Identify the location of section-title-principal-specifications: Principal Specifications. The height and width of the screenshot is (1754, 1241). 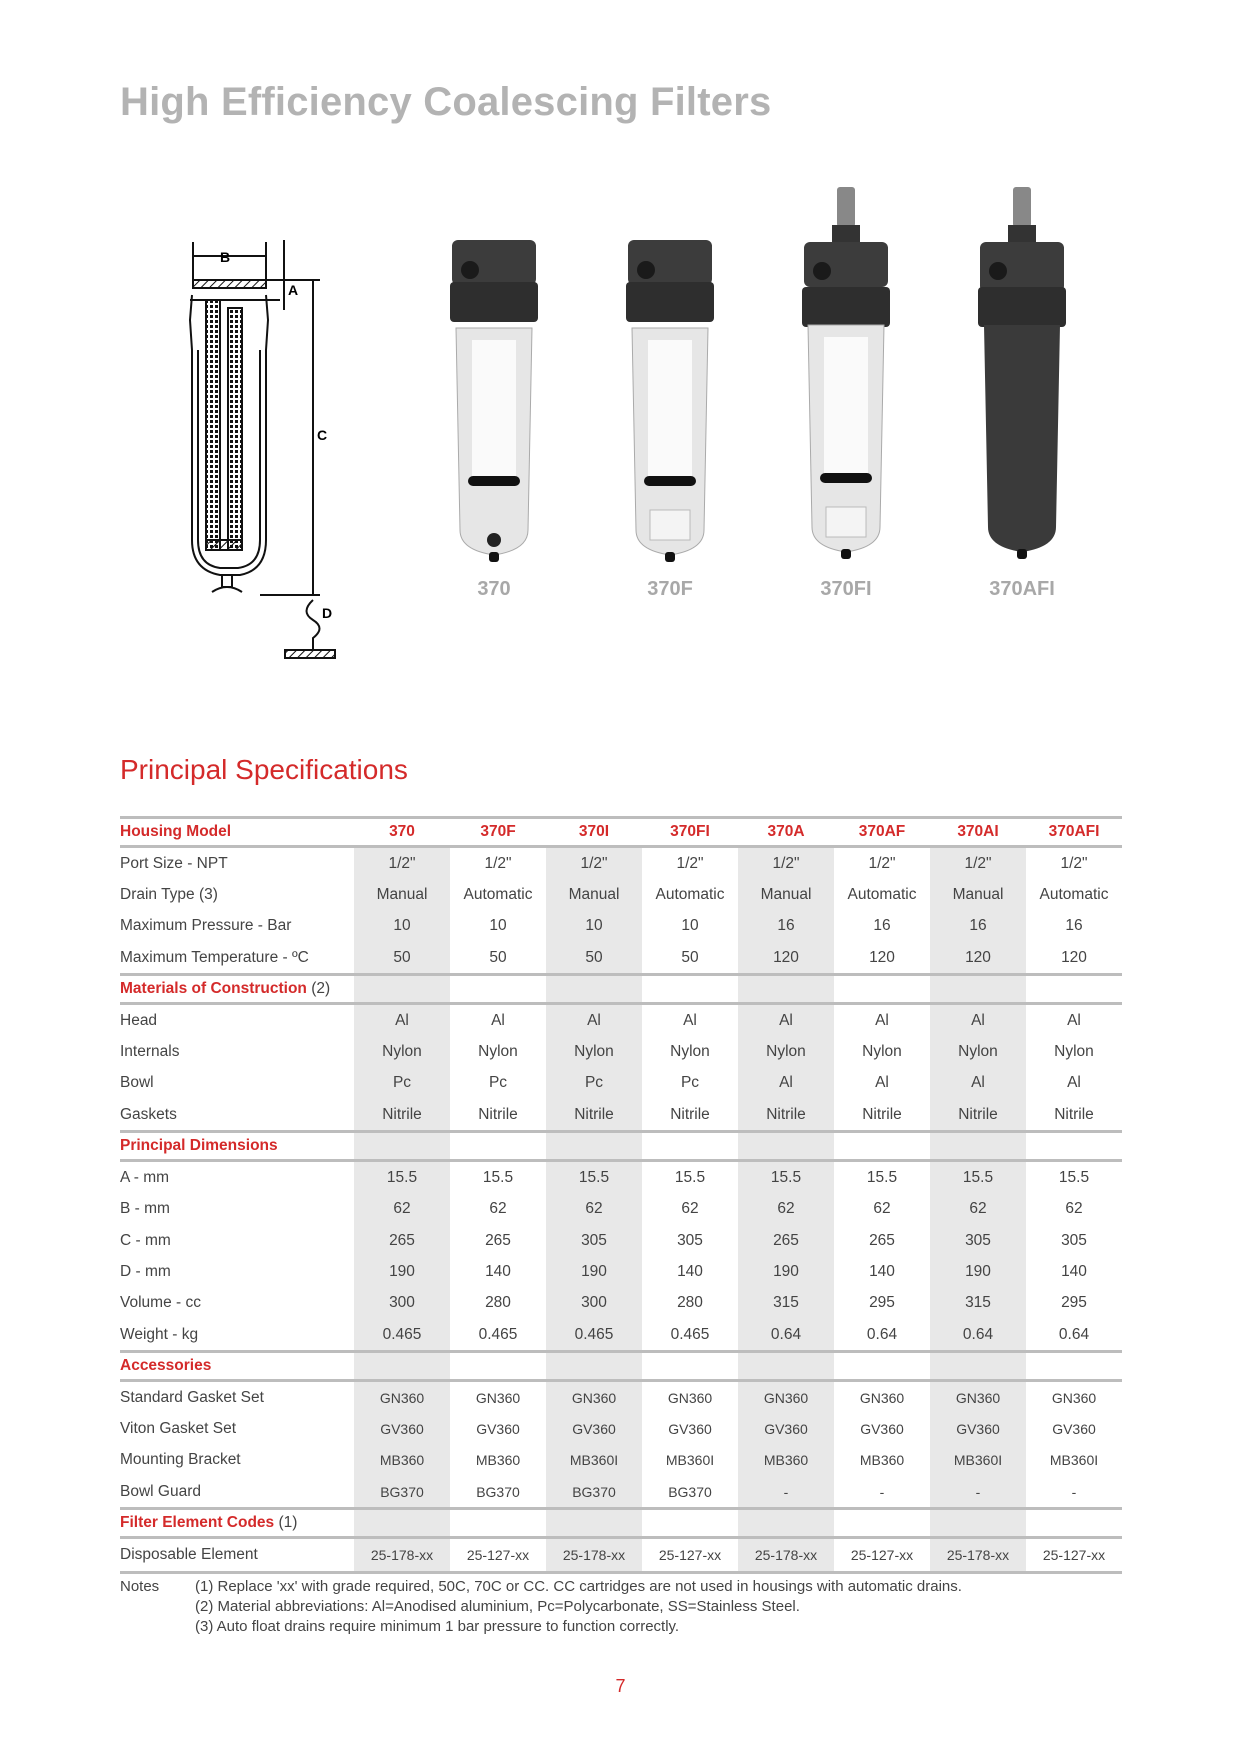
(264, 769).